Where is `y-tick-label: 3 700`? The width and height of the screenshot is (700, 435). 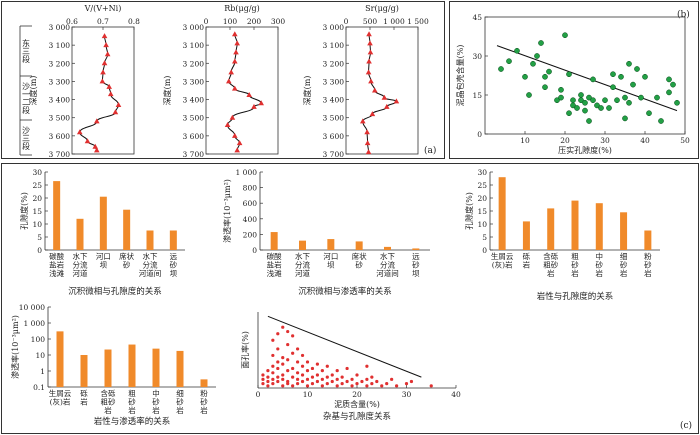 y-tick-label: 3 700 is located at coordinates (194, 154).